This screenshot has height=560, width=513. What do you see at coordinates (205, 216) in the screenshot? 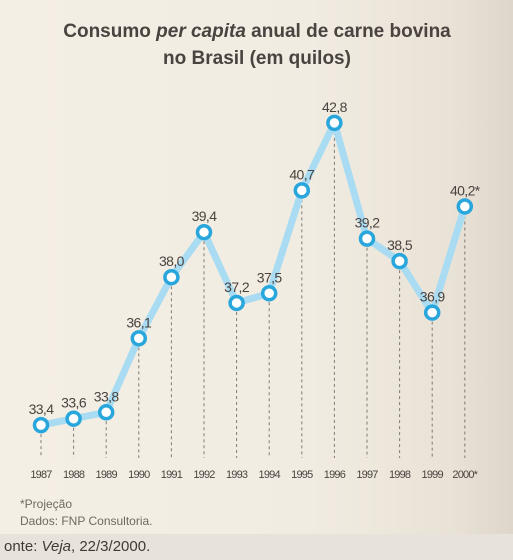
I see `data-label: 39,4` at bounding box center [205, 216].